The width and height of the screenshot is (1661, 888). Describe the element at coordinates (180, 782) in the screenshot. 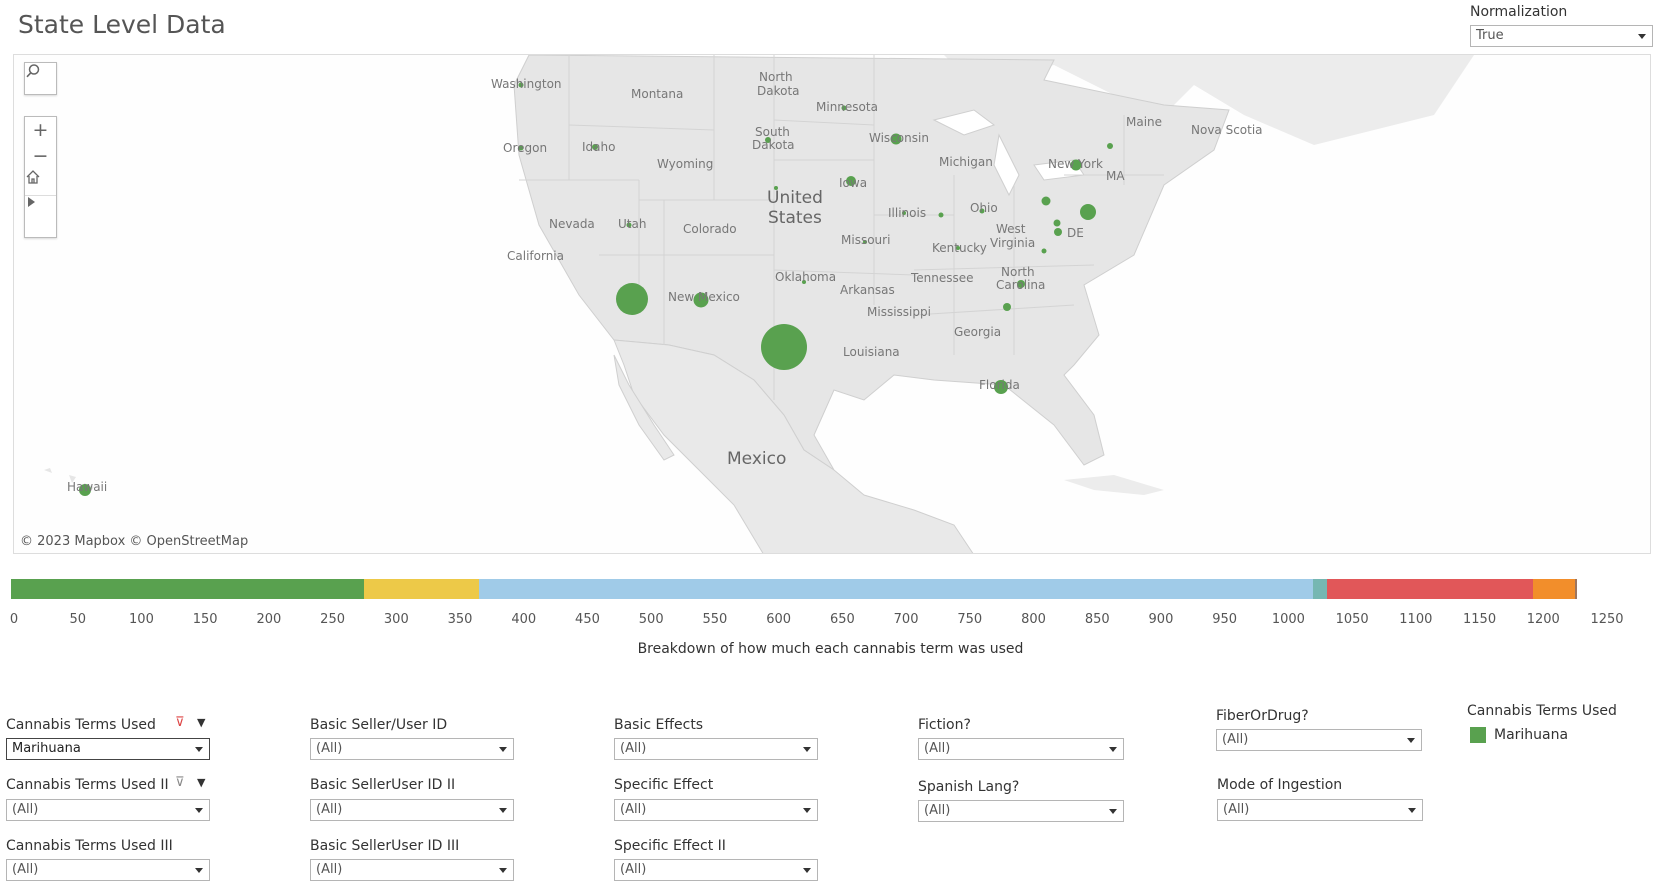

I see `filter-icon: ⊽` at that location.